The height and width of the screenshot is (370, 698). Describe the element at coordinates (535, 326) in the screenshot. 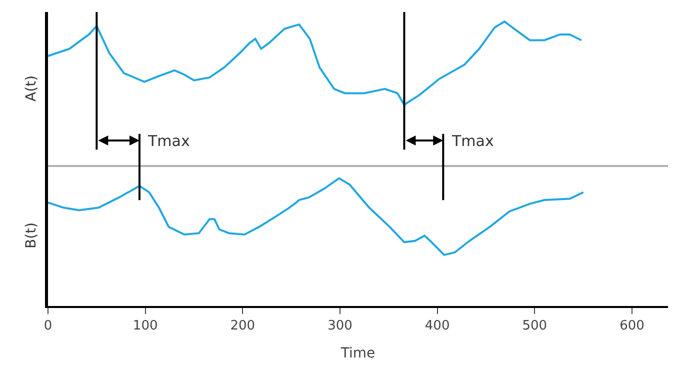

I see `x-tick-label: 500` at that location.